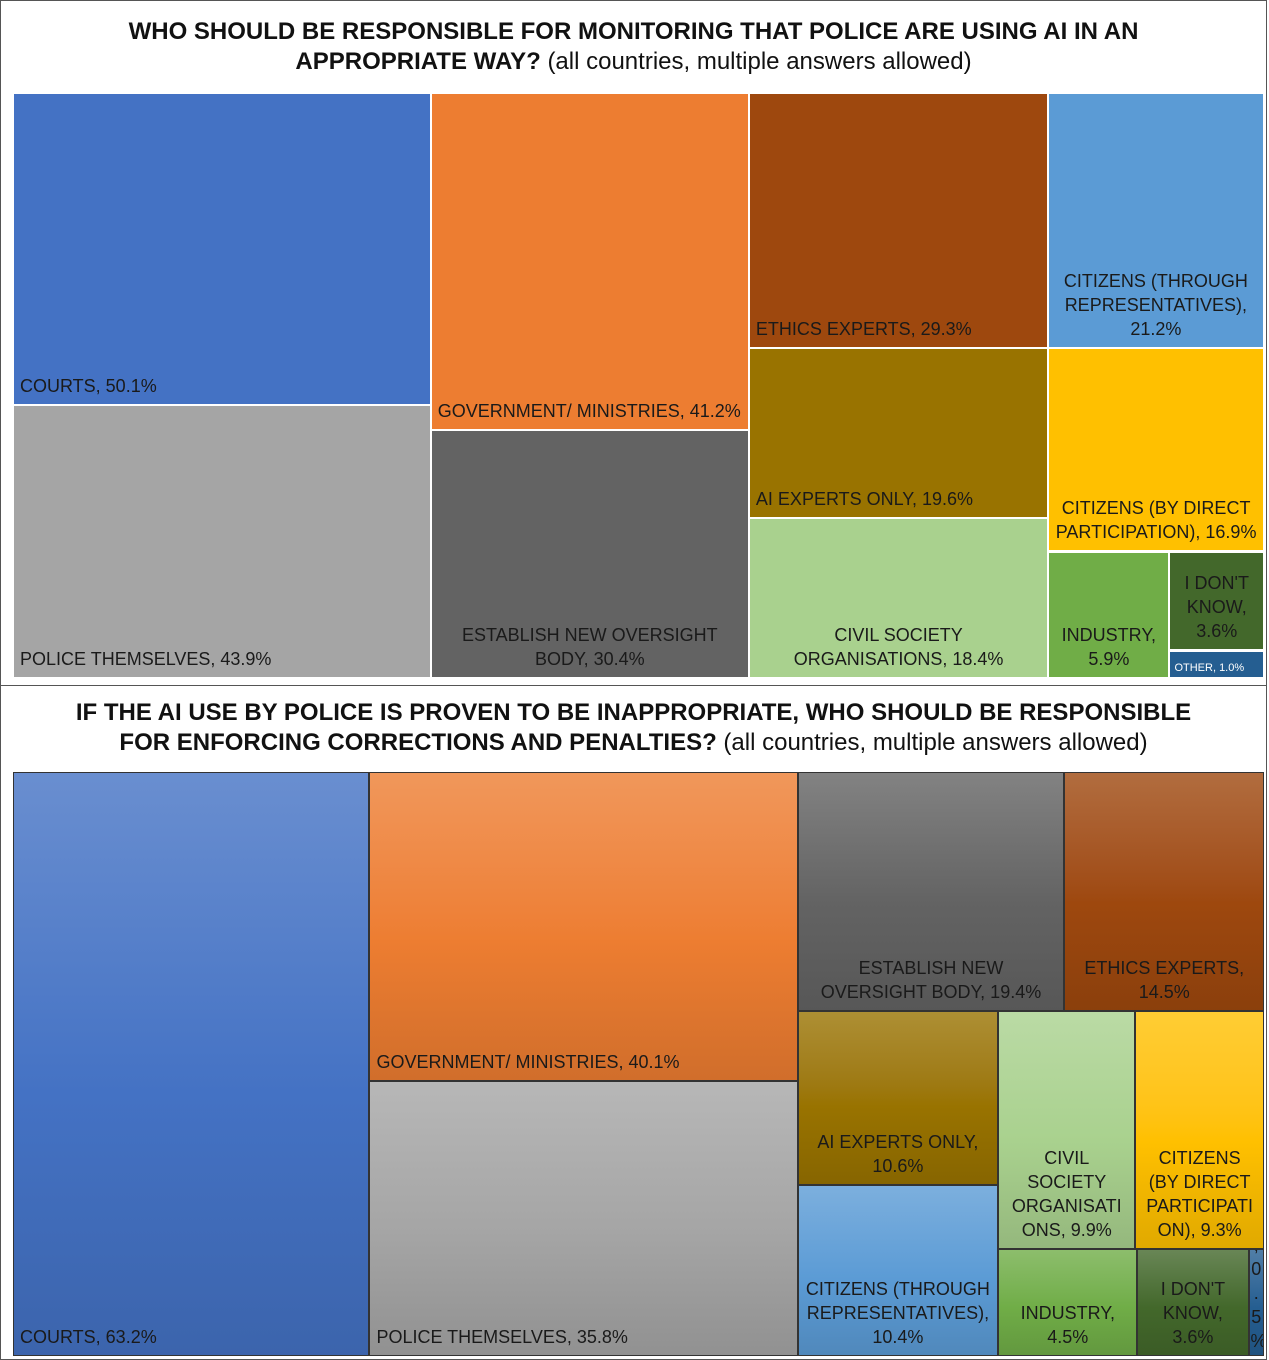  What do you see at coordinates (898, 1154) in the screenshot?
I see `tile-label: AI EXPERTS ONLY, 10.6%` at bounding box center [898, 1154].